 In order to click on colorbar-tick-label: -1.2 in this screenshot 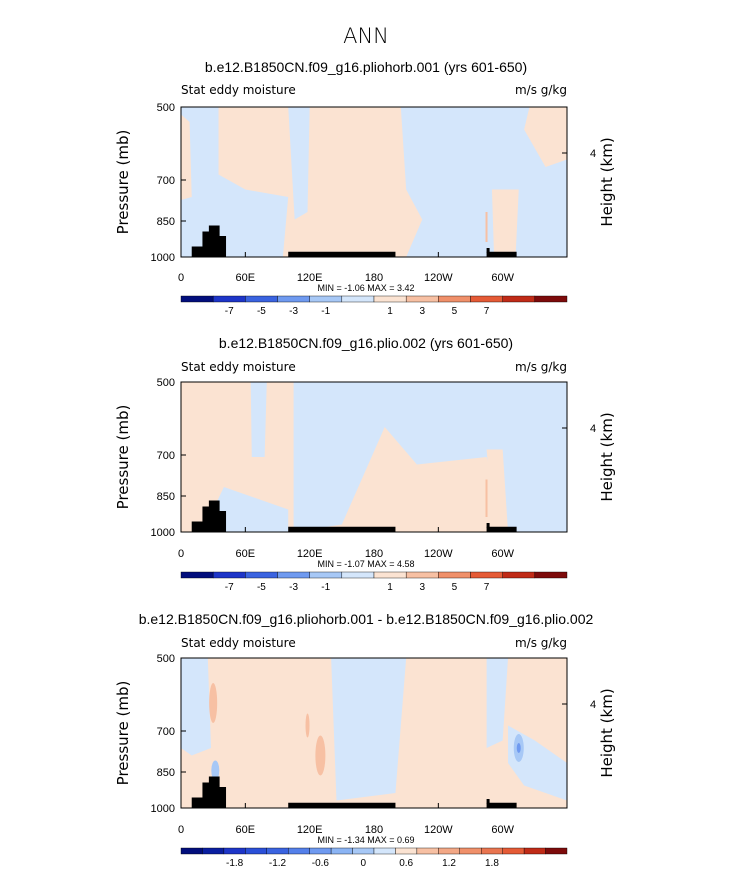, I will do `click(278, 863)`.